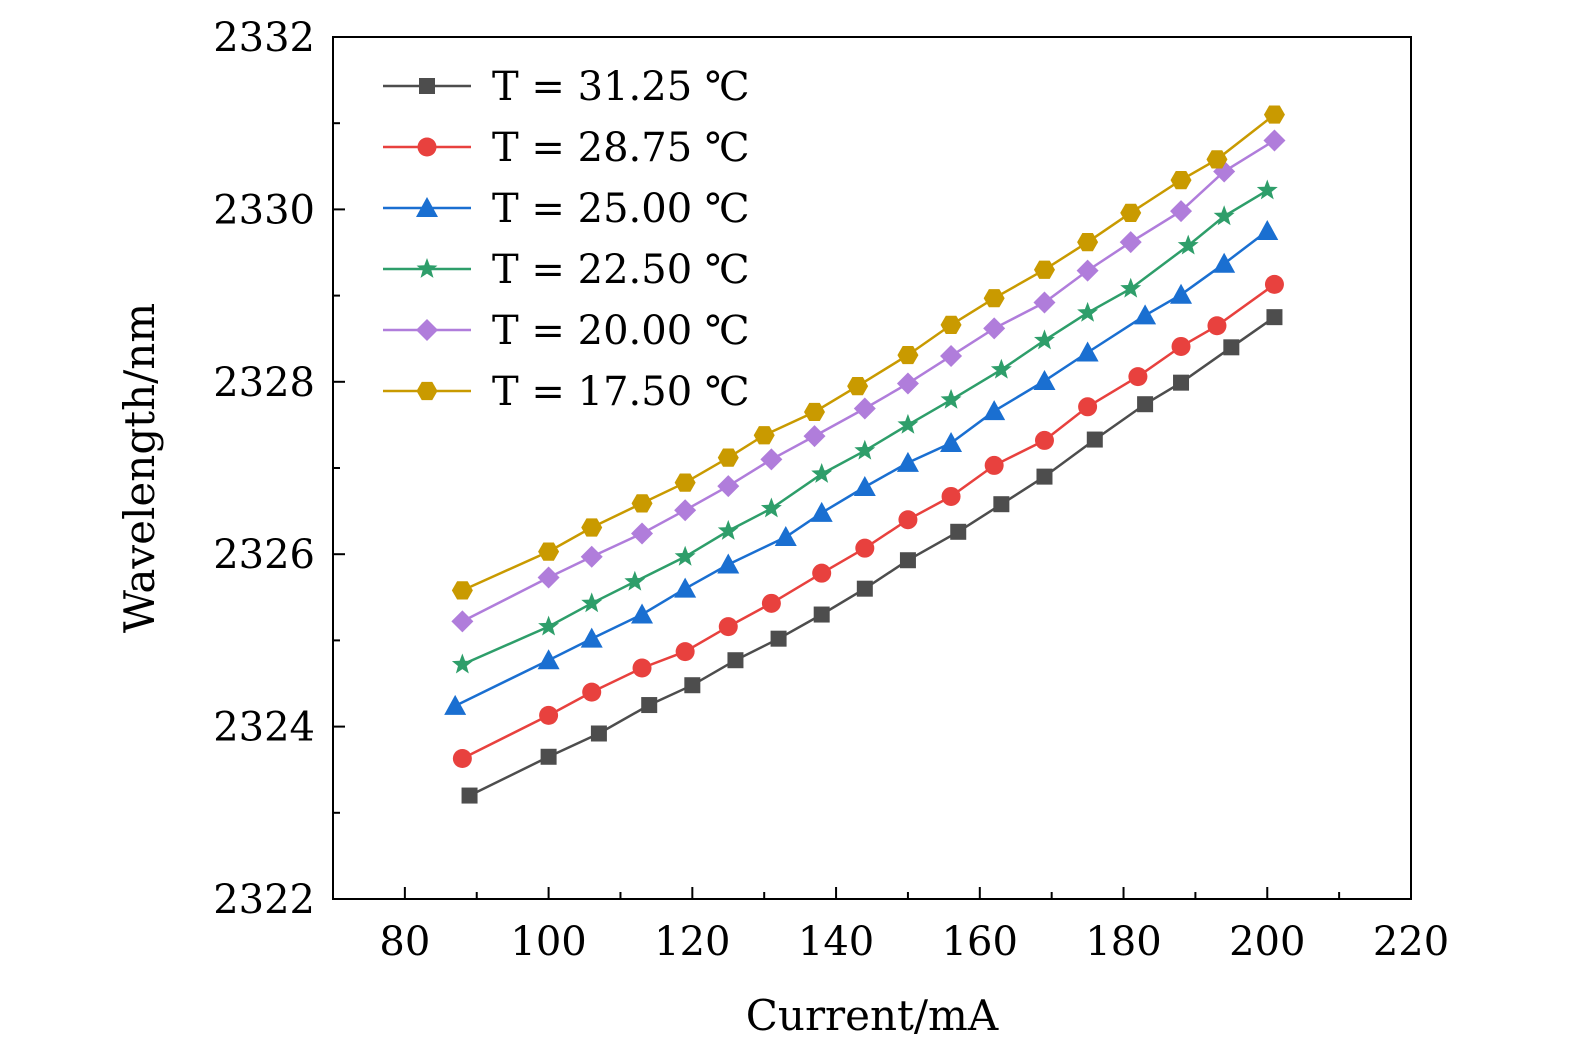 Image resolution: width=1575 pixels, height=1059 pixels. I want to click on x-tick-label: 160, so click(980, 942).